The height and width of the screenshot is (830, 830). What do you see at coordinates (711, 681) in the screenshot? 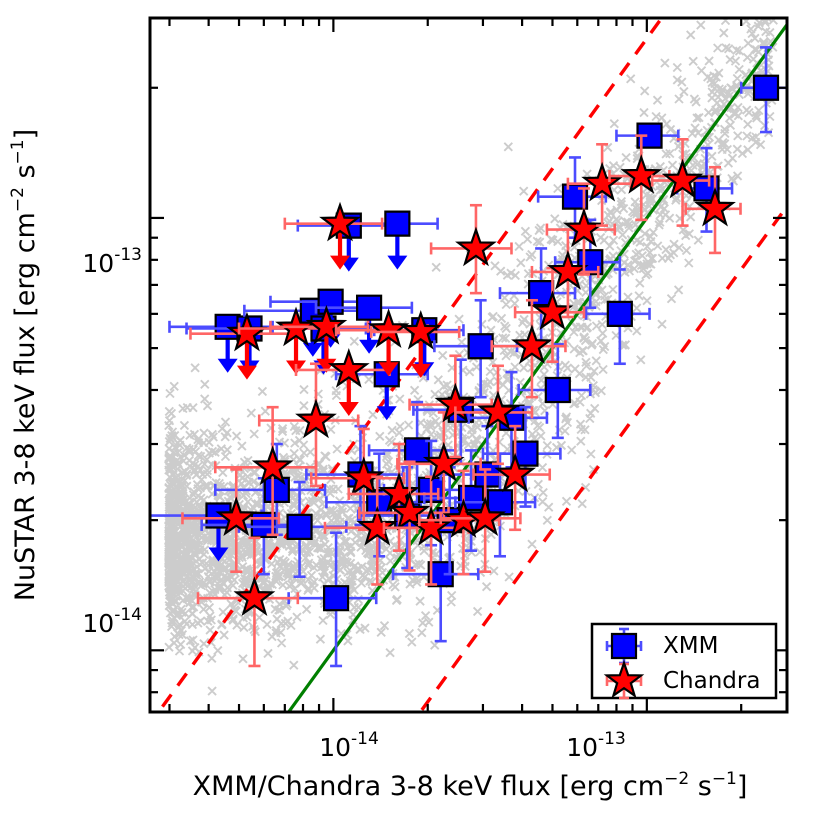
I see `legend-label-chandra: Chandra` at bounding box center [711, 681].